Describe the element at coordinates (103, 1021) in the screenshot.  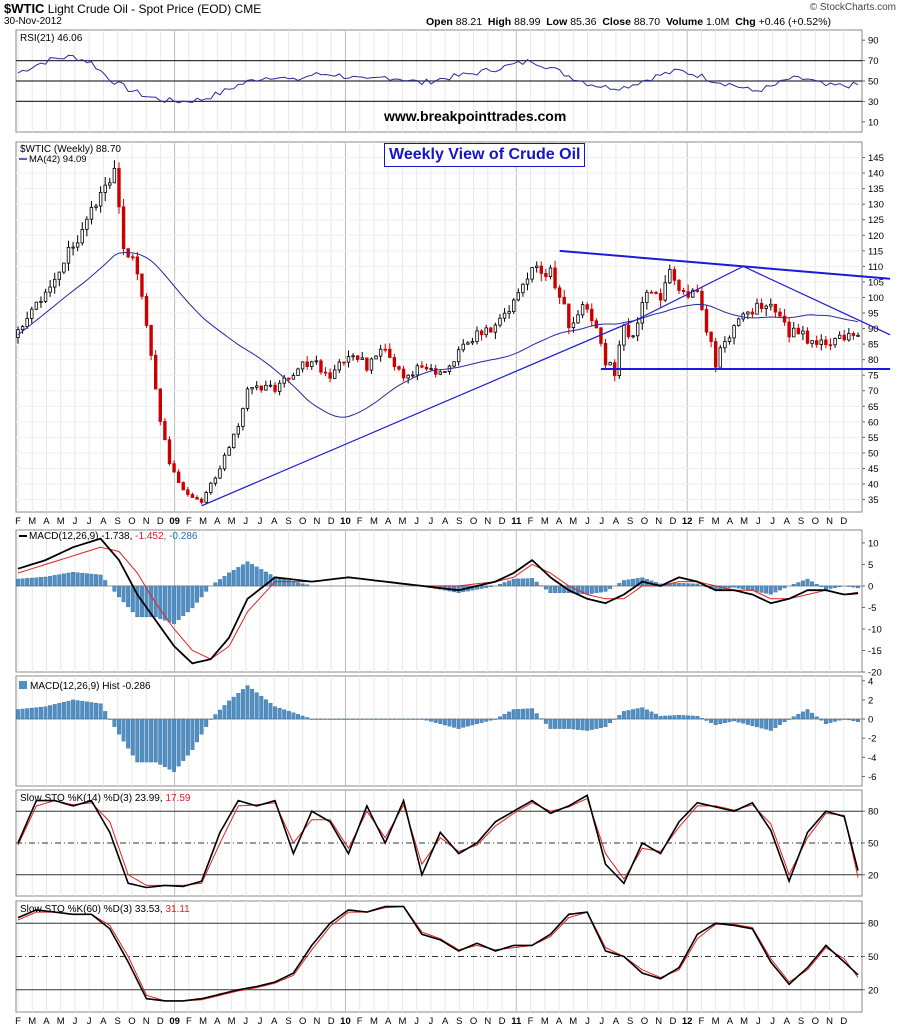
I see `x-tick-label-bottom: A` at that location.